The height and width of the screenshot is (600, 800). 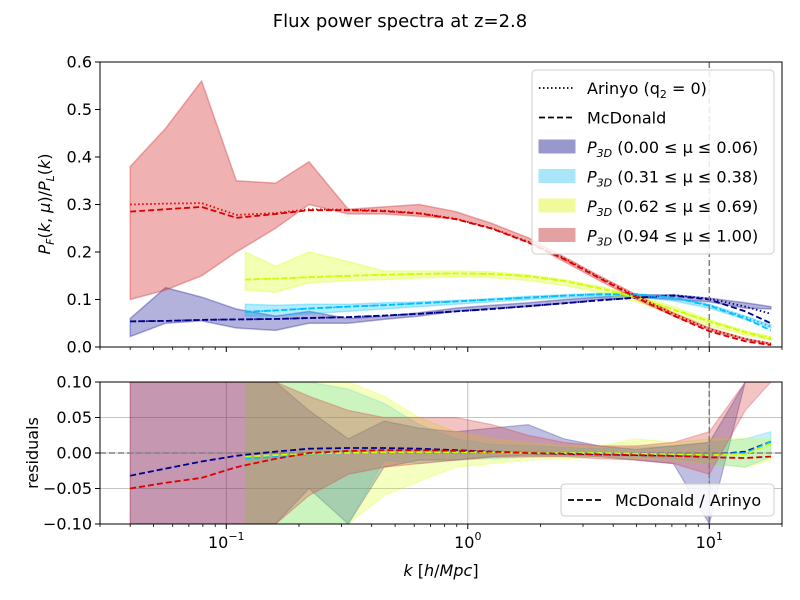 I want to click on chart-title: Flux power spectra at z=2.8, so click(x=400, y=21).